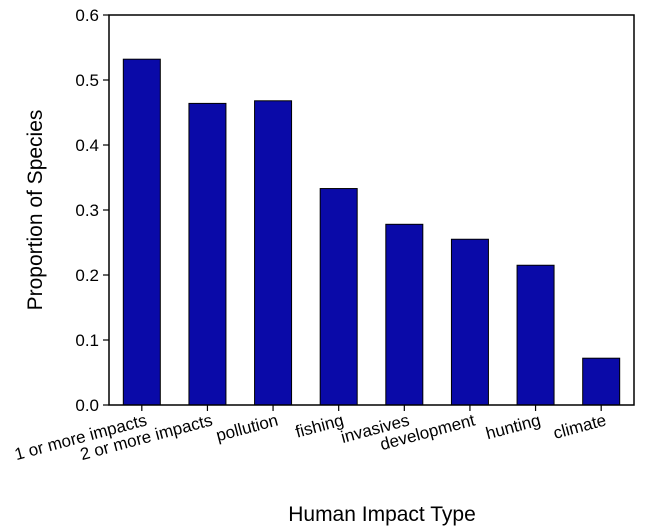  What do you see at coordinates (247, 428) in the screenshot?
I see `x-tick-label: pollution` at bounding box center [247, 428].